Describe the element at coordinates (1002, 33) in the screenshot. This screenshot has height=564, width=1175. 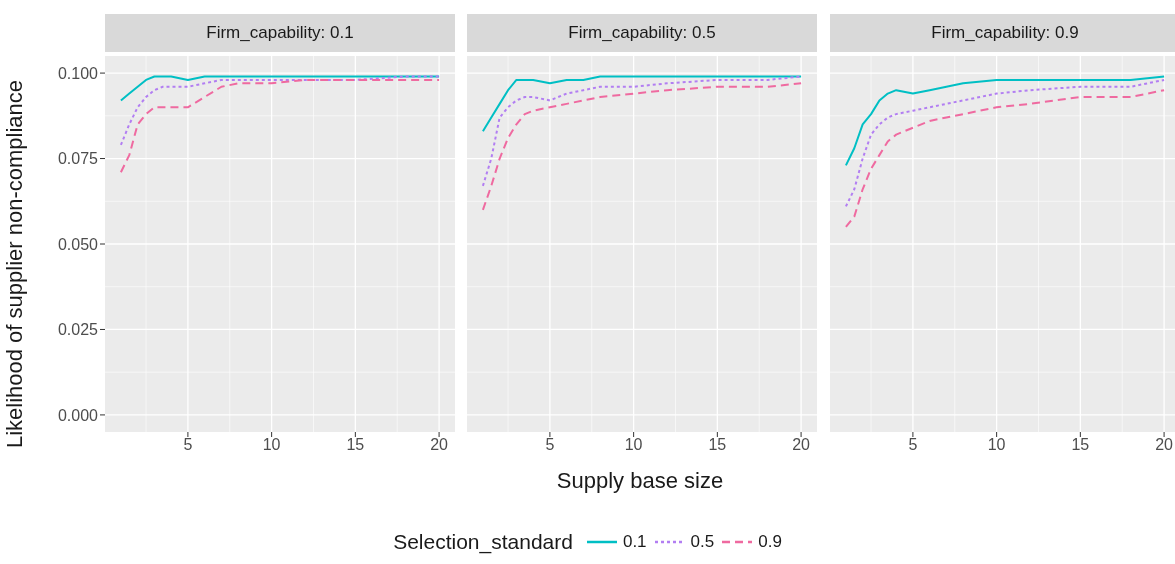
I see `chart-title: Firm_capability: 0.9` at that location.